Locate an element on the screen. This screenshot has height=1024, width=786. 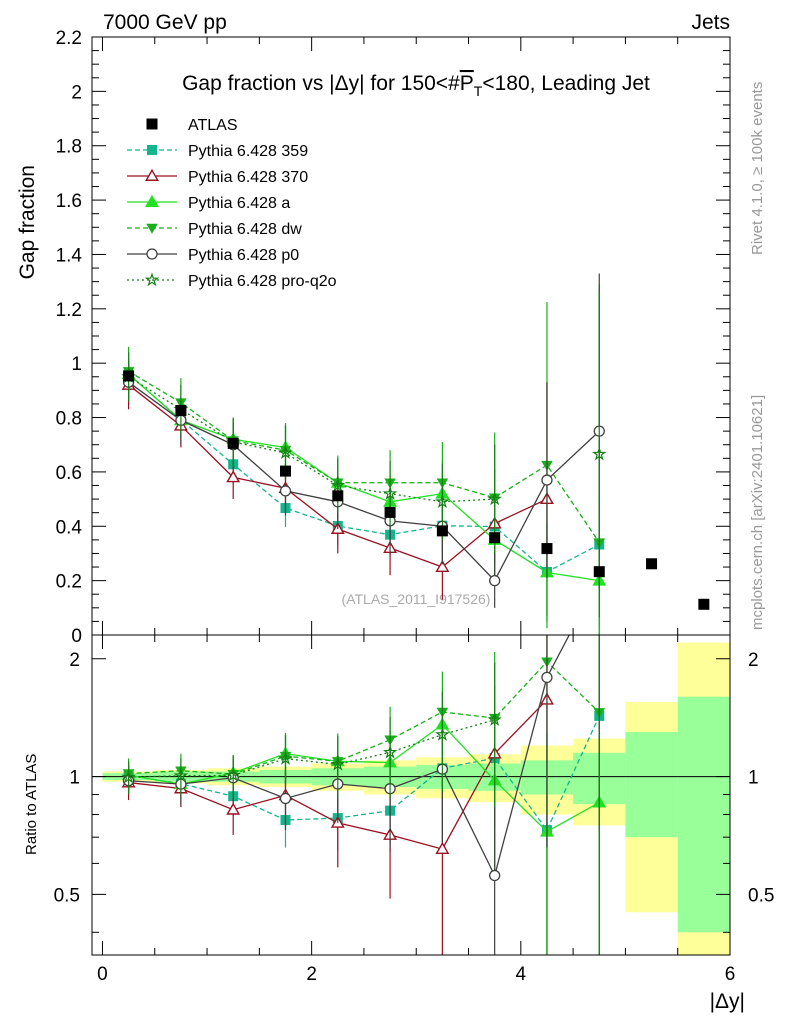
ratio-axis-label: Ratio to ATLAS is located at coordinates (31, 804).